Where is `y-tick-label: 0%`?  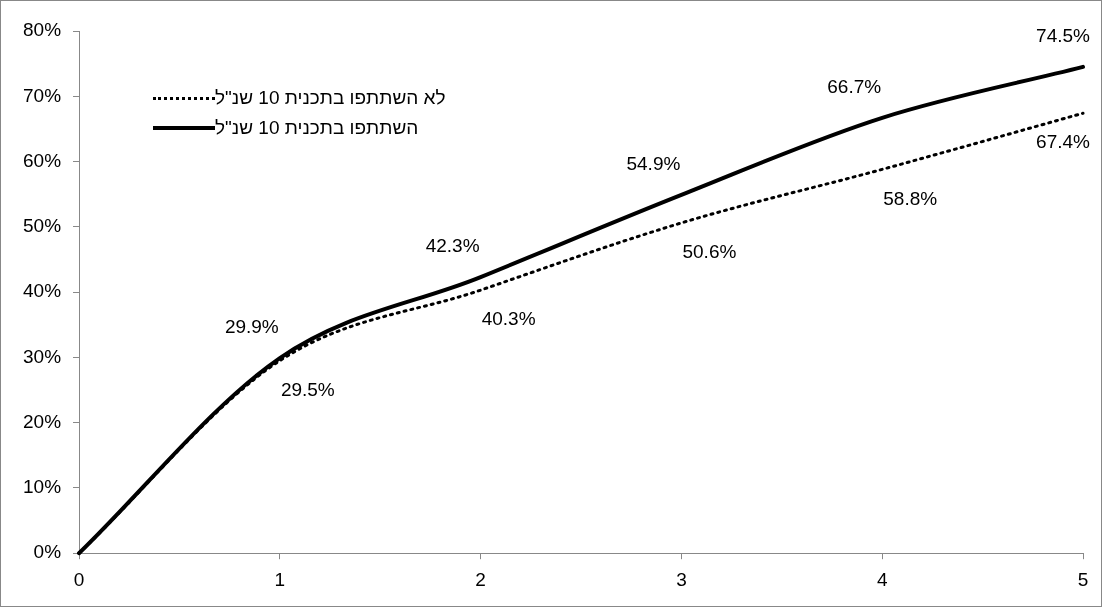 y-tick-label: 0% is located at coordinates (47, 552).